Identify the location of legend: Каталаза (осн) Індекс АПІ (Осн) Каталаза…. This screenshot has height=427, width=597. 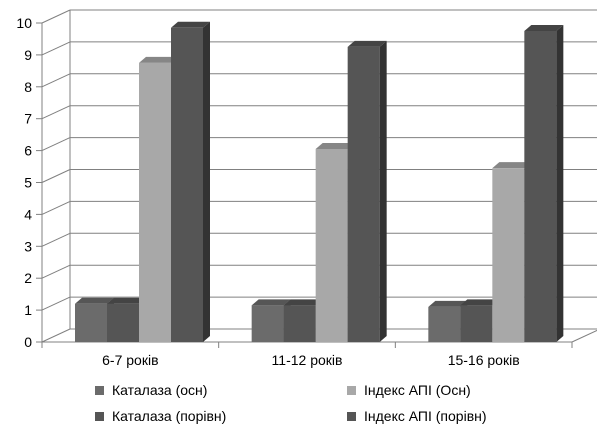
(298, 399).